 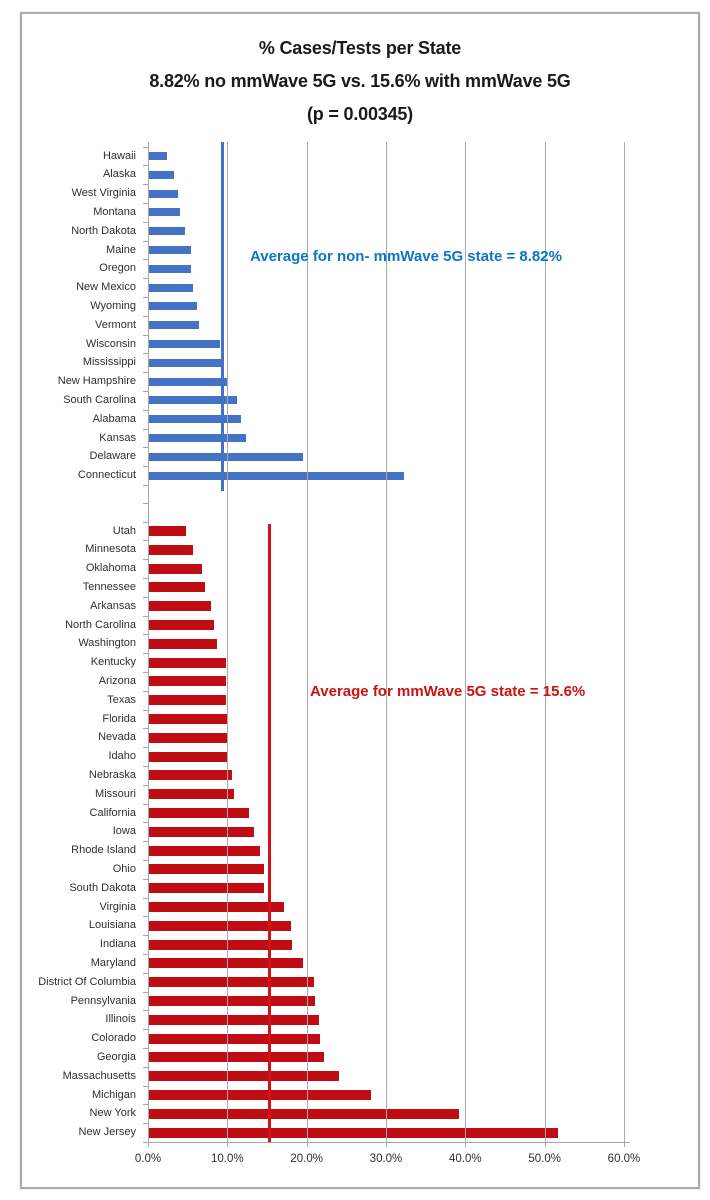 I want to click on bar-washington, so click(x=183, y=643).